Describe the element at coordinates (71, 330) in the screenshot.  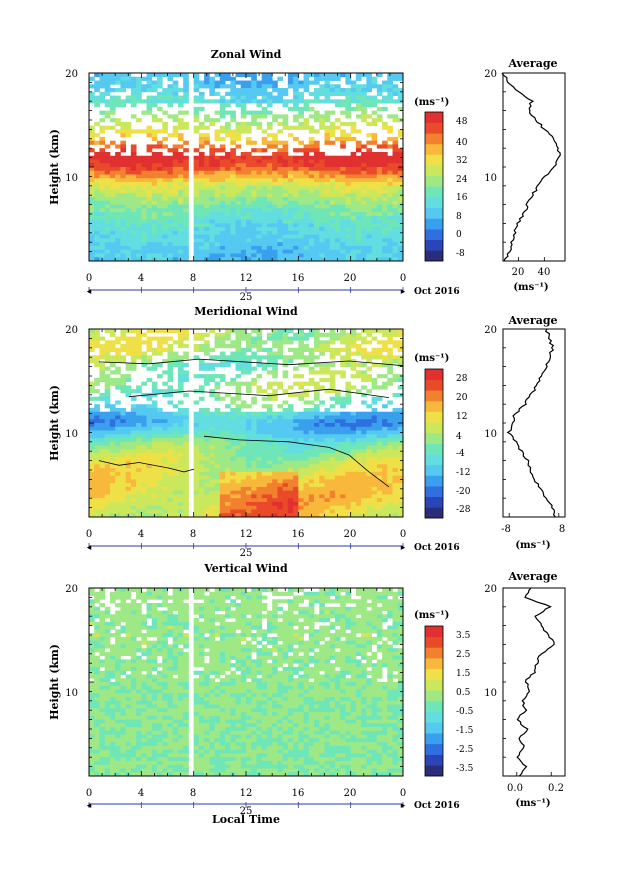
I see `y-tick-label: 20` at that location.